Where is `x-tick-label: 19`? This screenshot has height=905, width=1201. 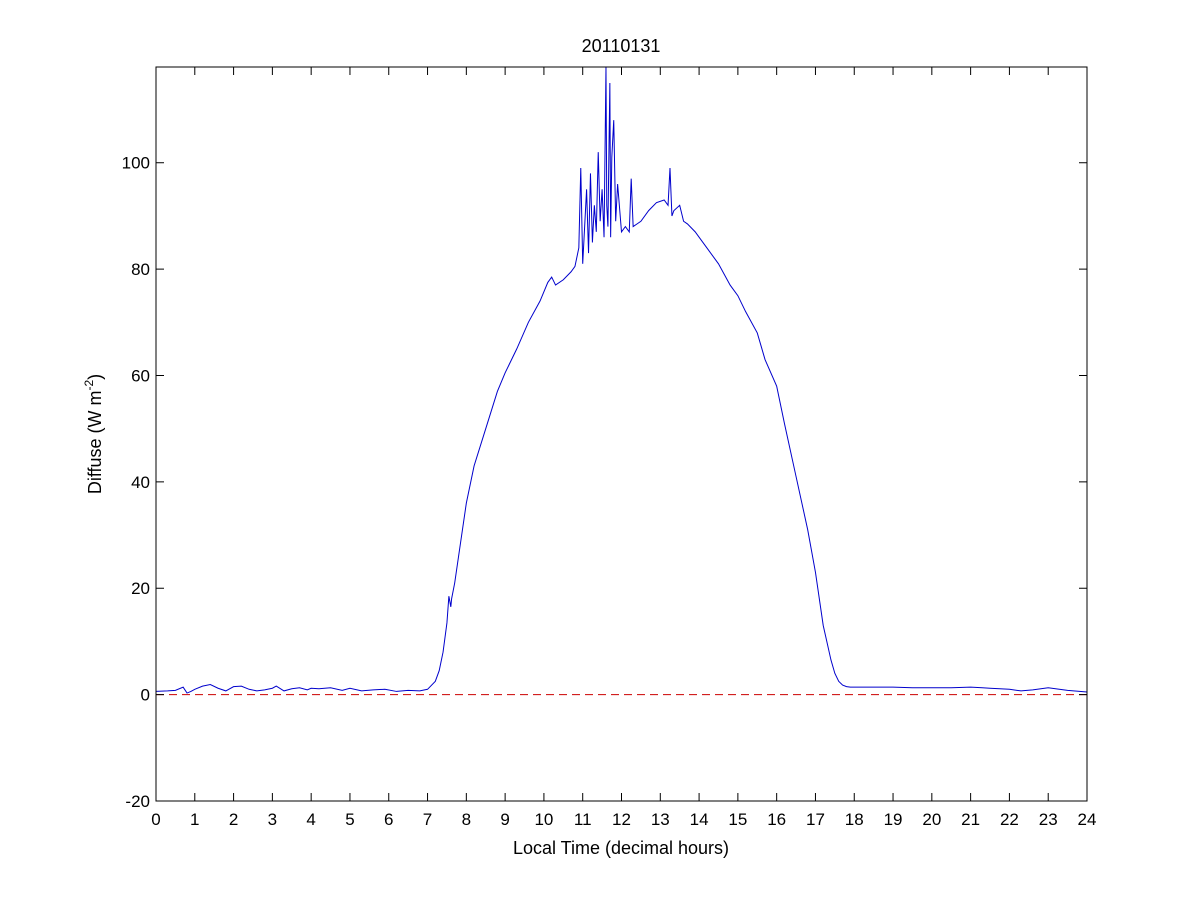 x-tick-label: 19 is located at coordinates (893, 819).